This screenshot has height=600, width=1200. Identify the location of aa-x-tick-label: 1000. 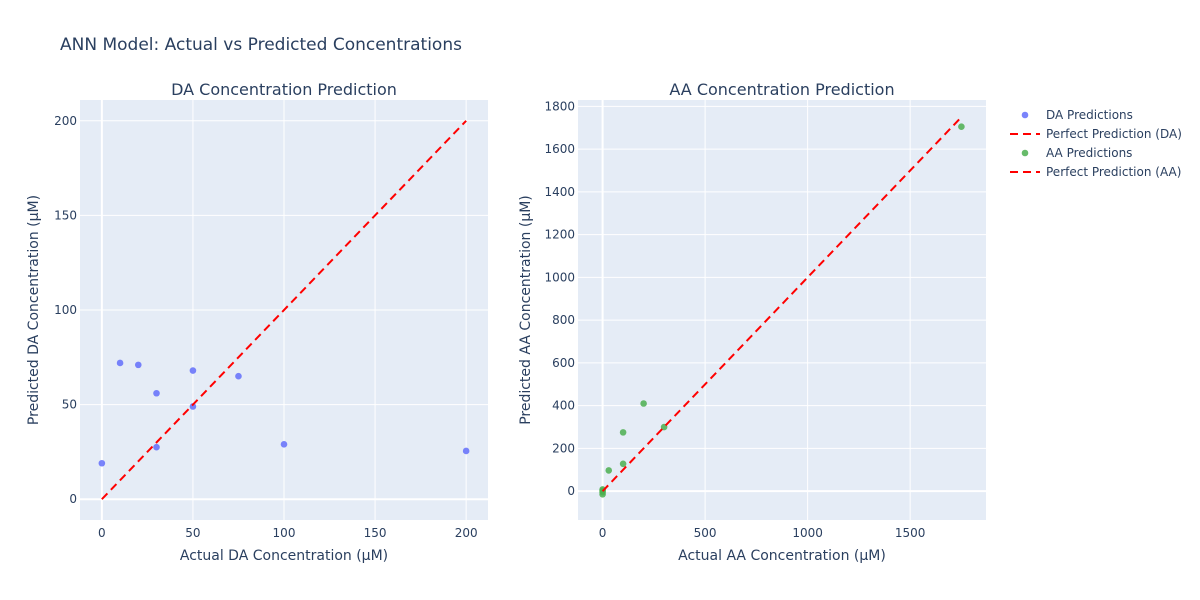
(807, 533).